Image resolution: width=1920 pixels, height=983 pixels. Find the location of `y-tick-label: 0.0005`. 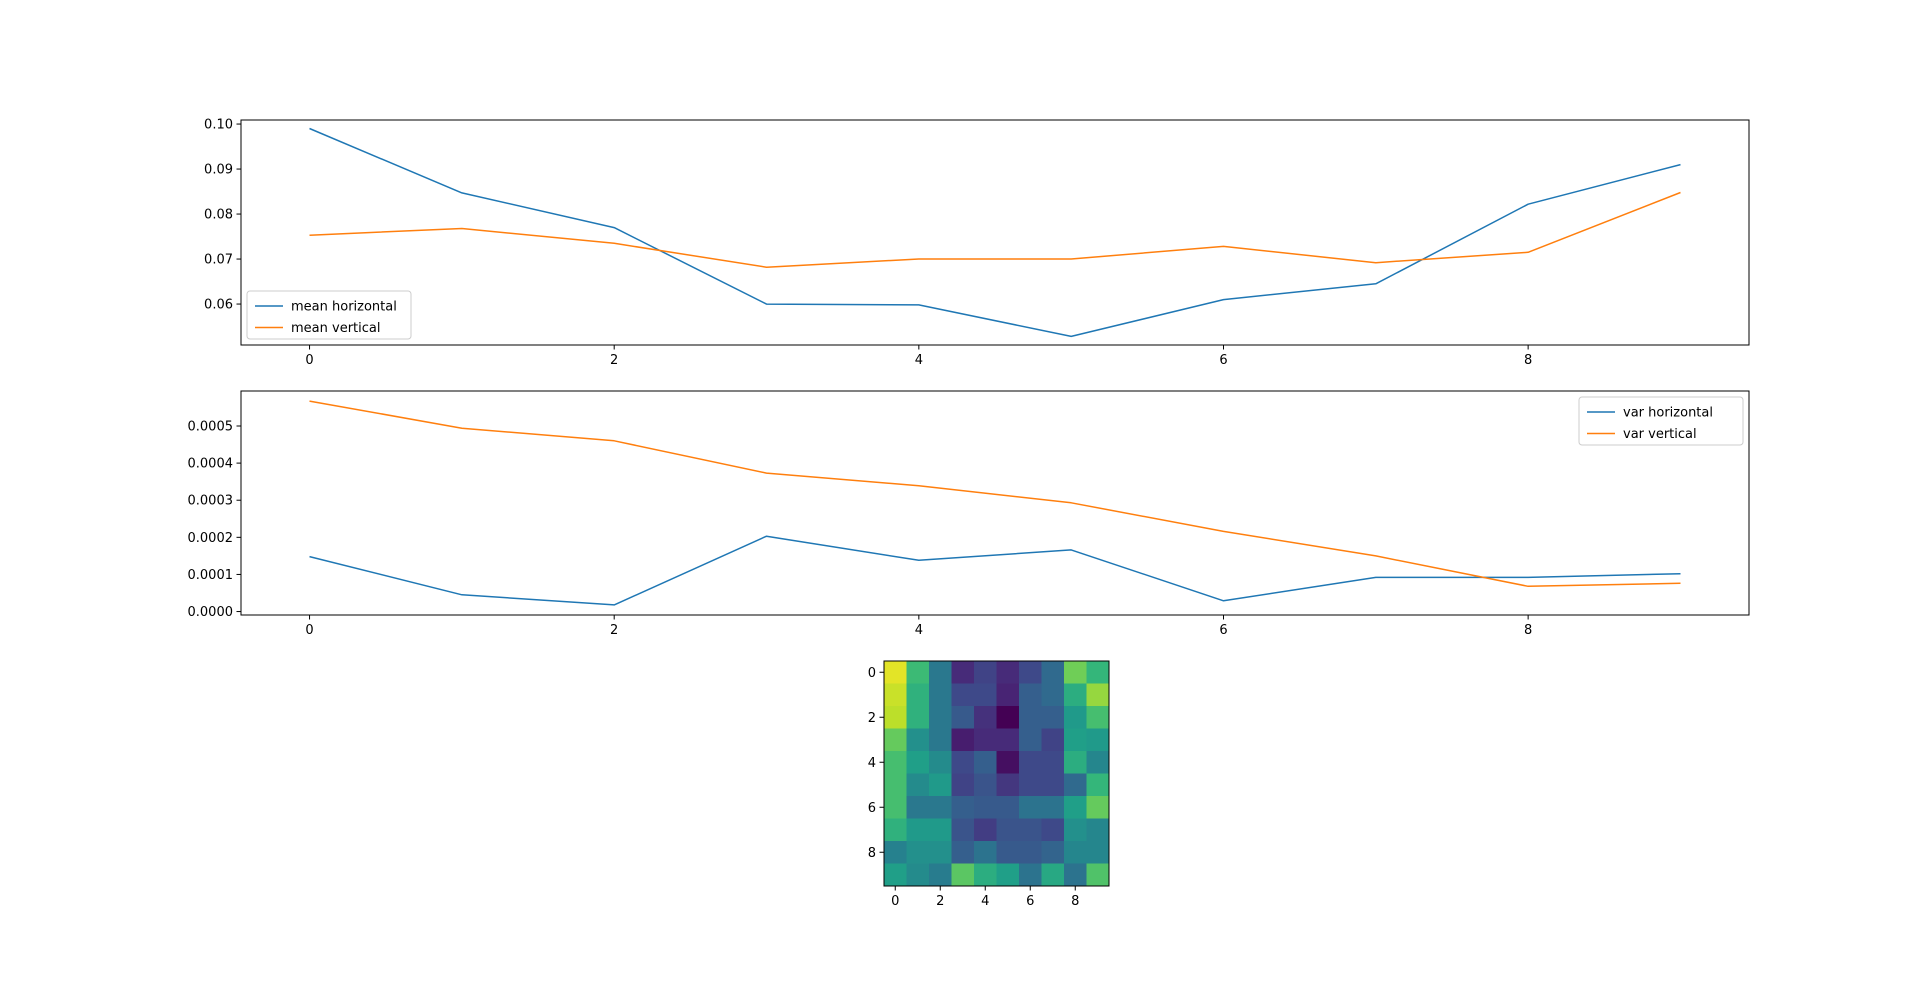

y-tick-label: 0.0005 is located at coordinates (211, 426).